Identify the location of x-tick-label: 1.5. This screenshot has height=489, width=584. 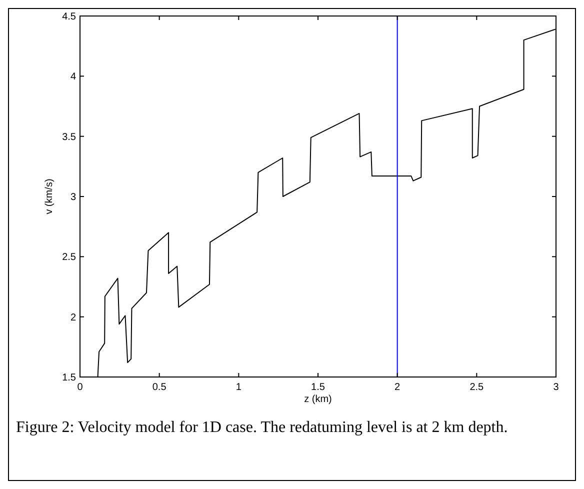
(318, 387).